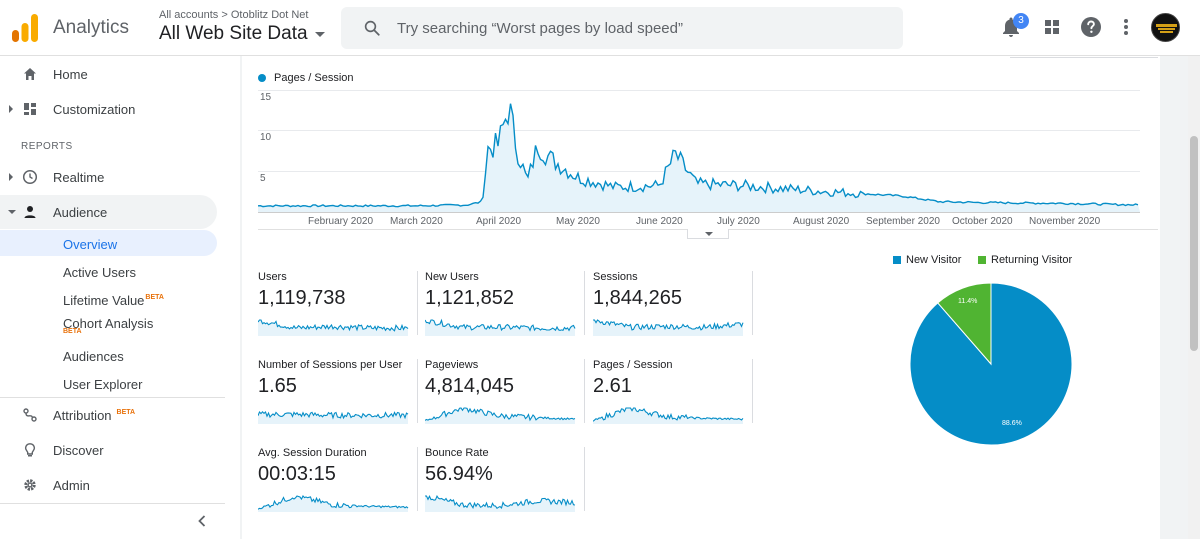 The width and height of the screenshot is (1200, 539). I want to click on sidebar-subitem-cohort-analysis: Cohort Analysis, so click(108, 322).